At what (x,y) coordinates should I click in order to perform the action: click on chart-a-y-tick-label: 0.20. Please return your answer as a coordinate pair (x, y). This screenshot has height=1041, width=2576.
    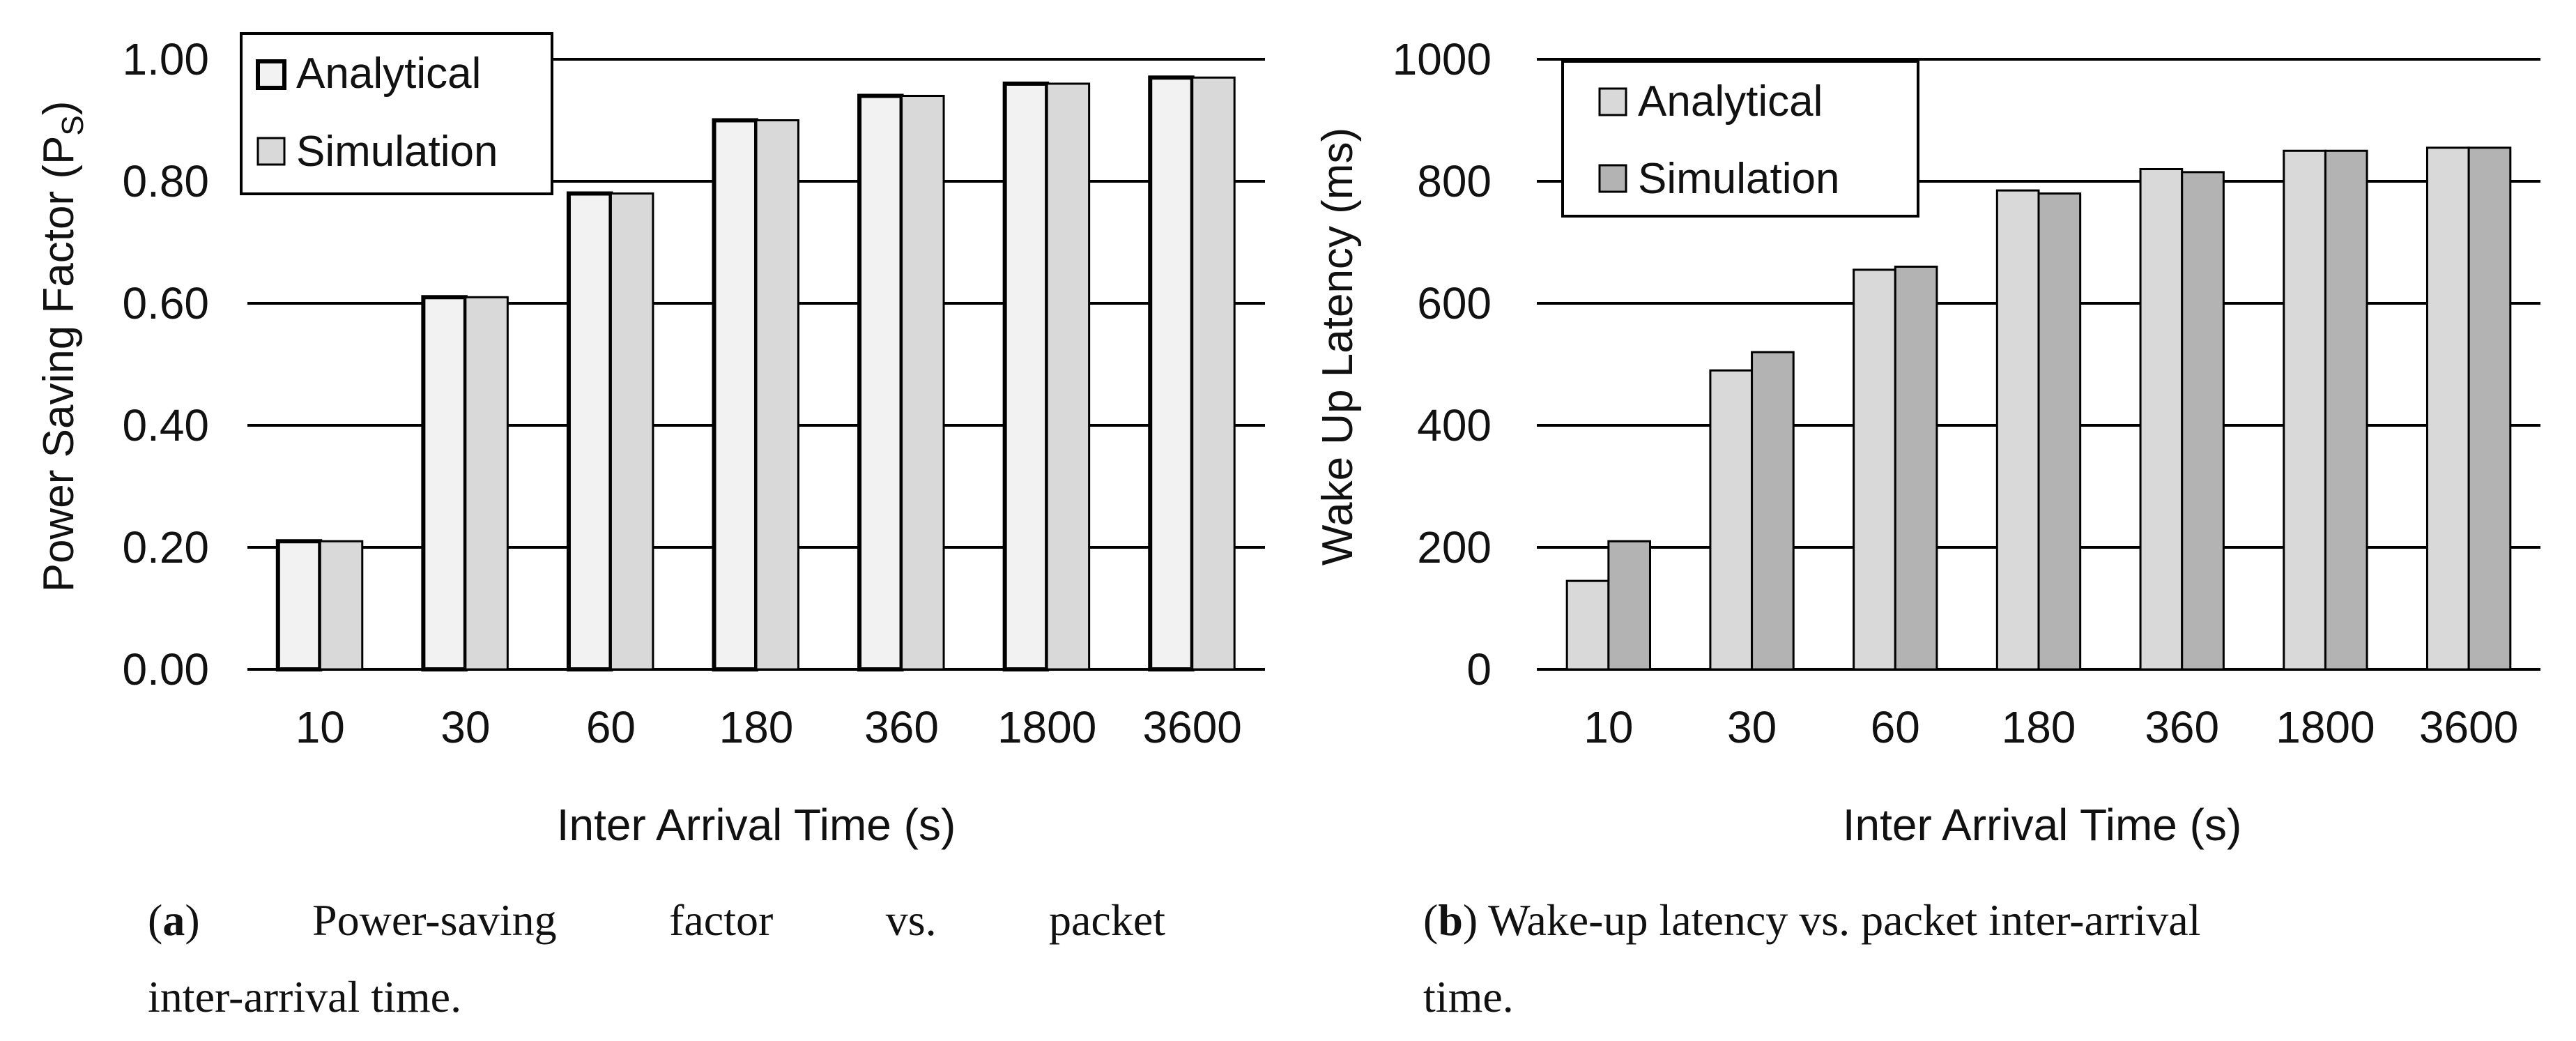
    Looking at the image, I should click on (165, 547).